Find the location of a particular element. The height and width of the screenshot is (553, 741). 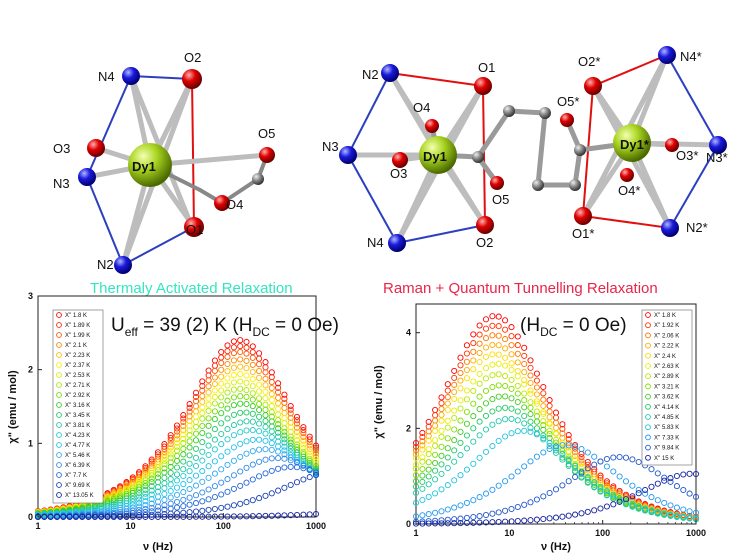

label-O1-left: O1 is located at coordinates (194, 229).